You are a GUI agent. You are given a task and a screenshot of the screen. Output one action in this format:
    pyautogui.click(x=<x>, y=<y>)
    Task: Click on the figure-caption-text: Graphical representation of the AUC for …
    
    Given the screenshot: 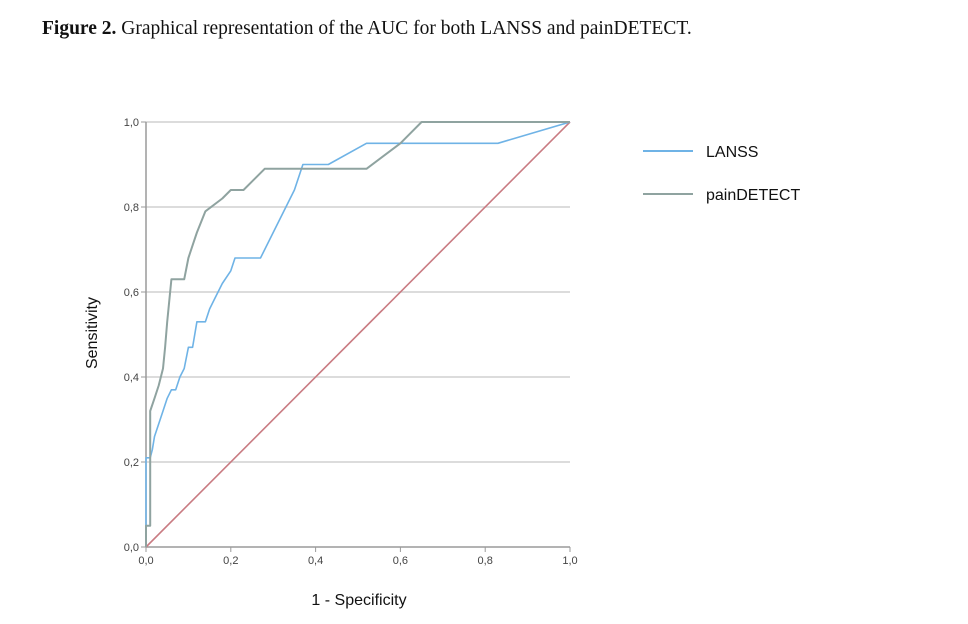 What is the action you would take?
    pyautogui.click(x=404, y=28)
    